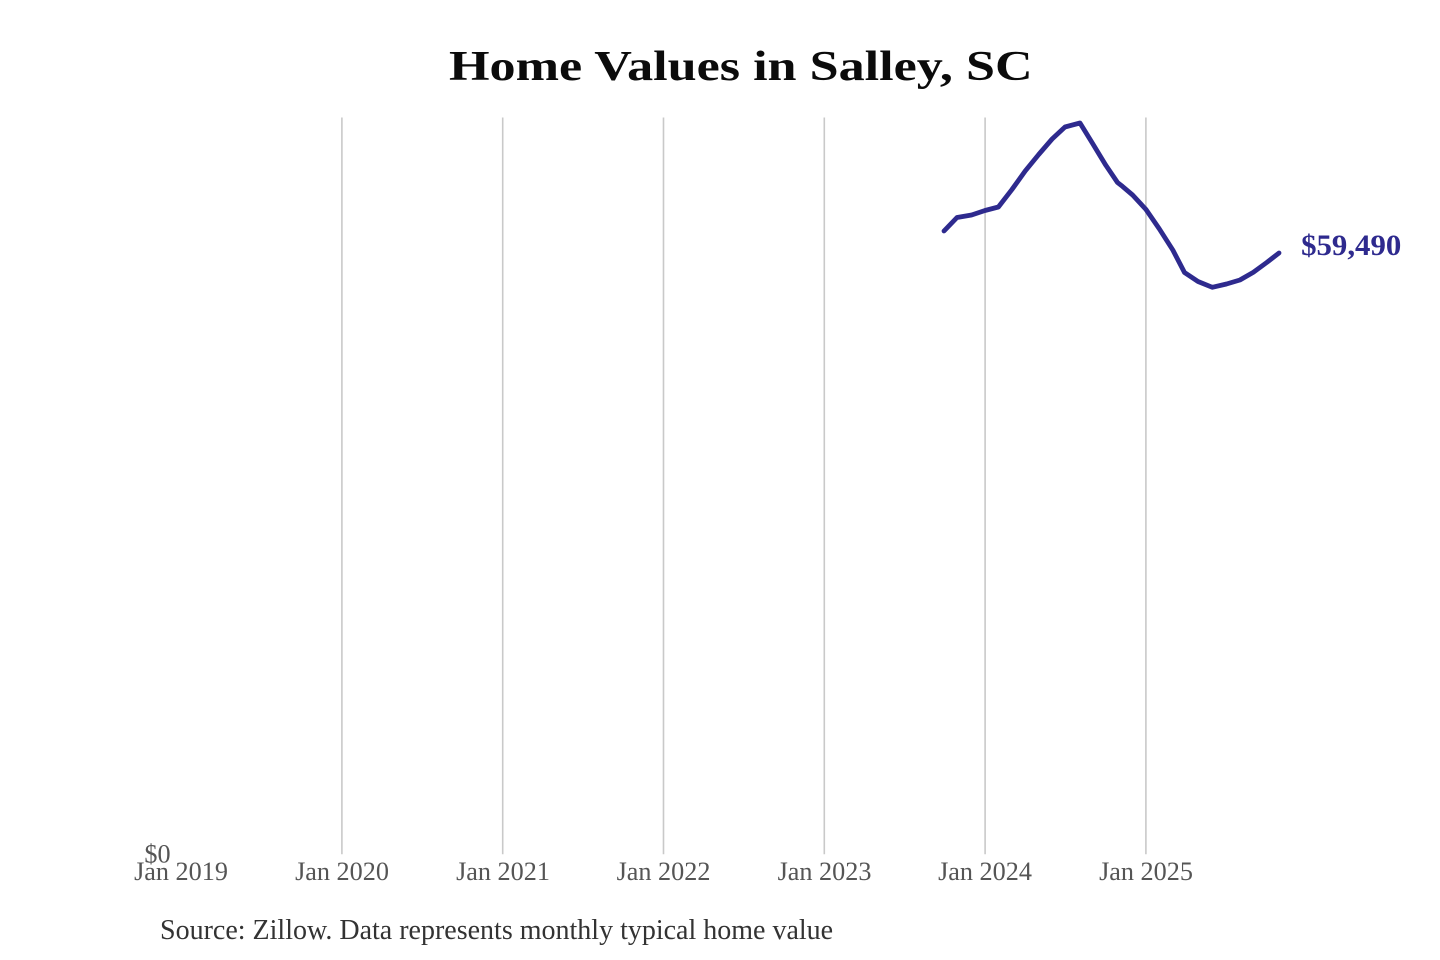 The image size is (1440, 960). I want to click on svg-text: Jan 2025, so click(1146, 871).